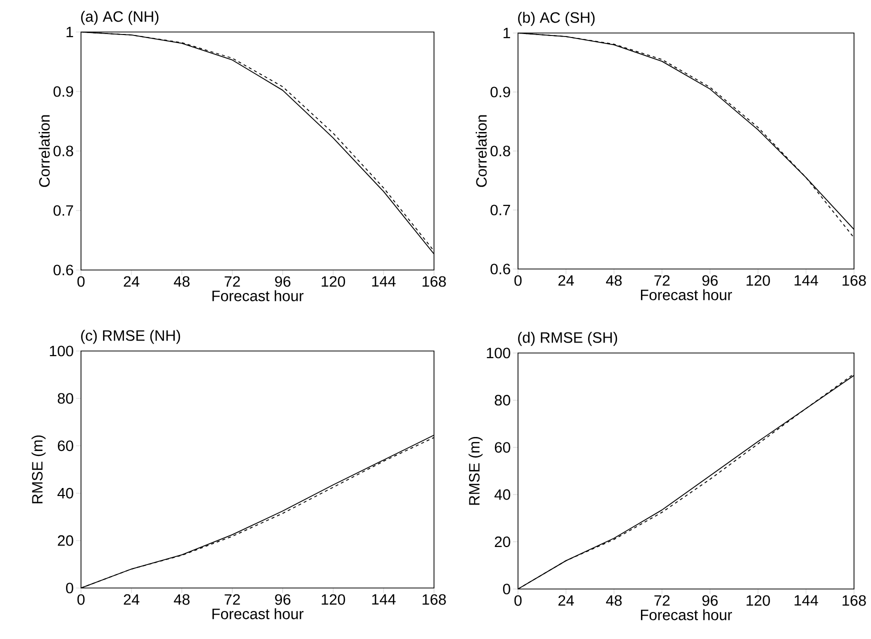 The width and height of the screenshot is (871, 639). I want to click on chart-title: (b) AC (SH), so click(556, 19).